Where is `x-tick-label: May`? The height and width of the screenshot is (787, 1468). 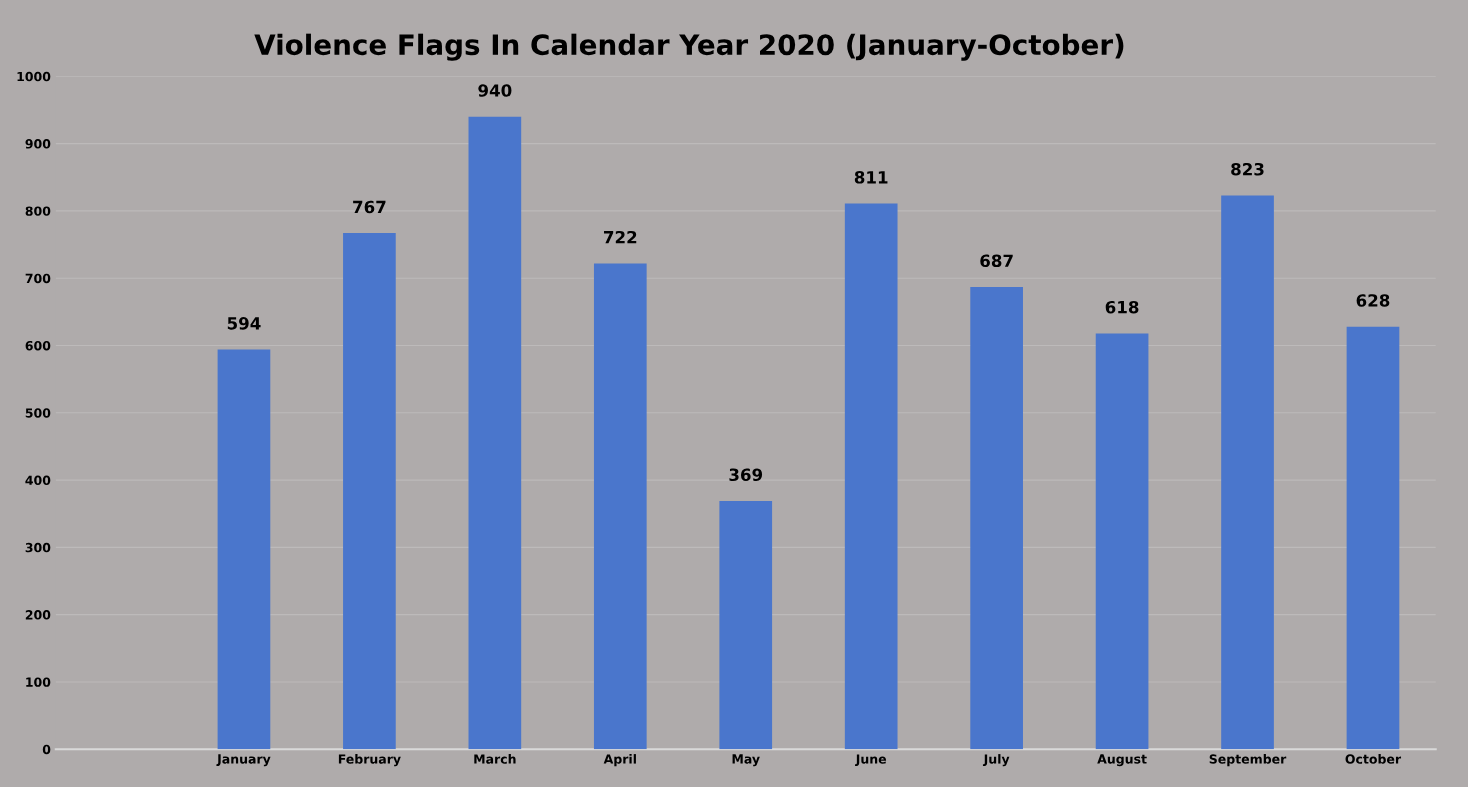
x-tick-label: May is located at coordinates (746, 760).